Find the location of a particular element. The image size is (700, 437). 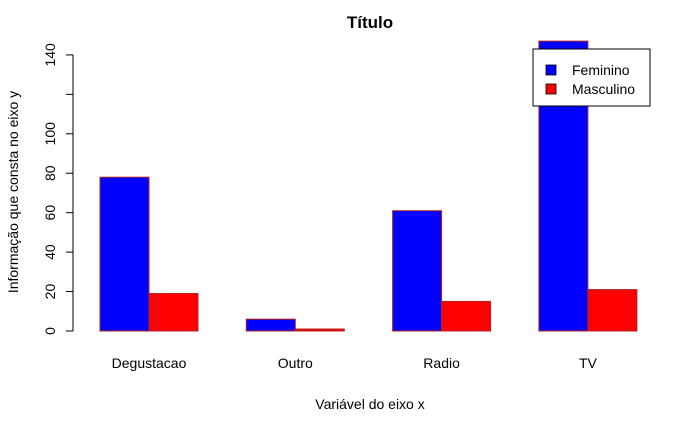

legend-box is located at coordinates (591, 77).